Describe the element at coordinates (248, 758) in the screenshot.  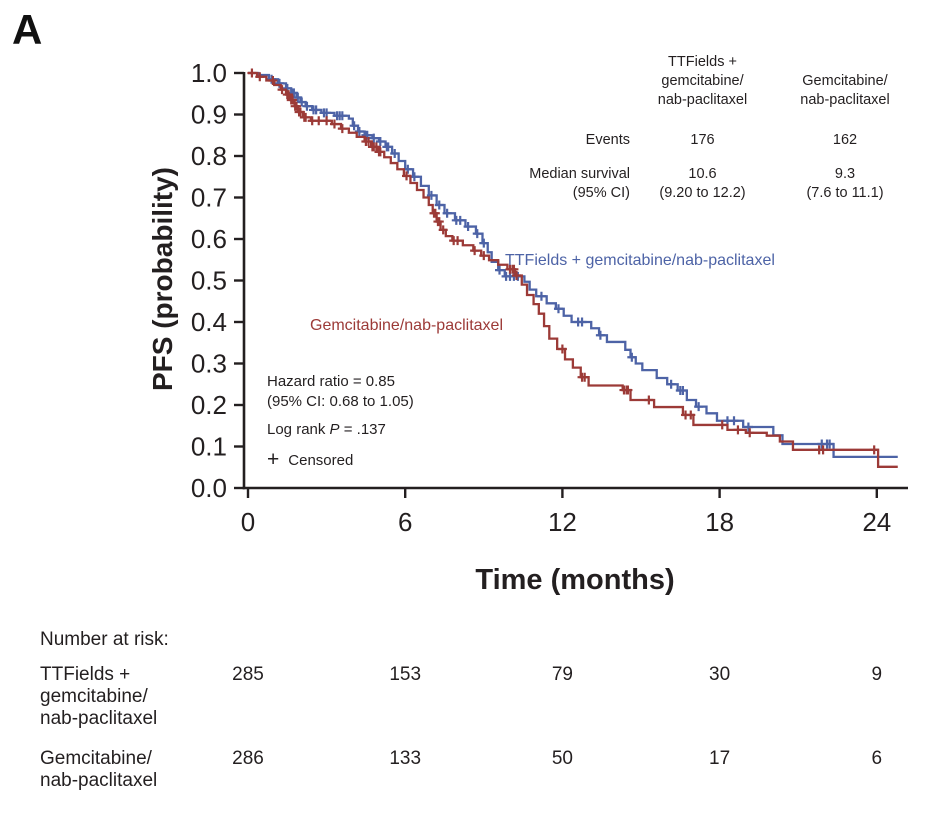
I see `risk-count: 286` at that location.